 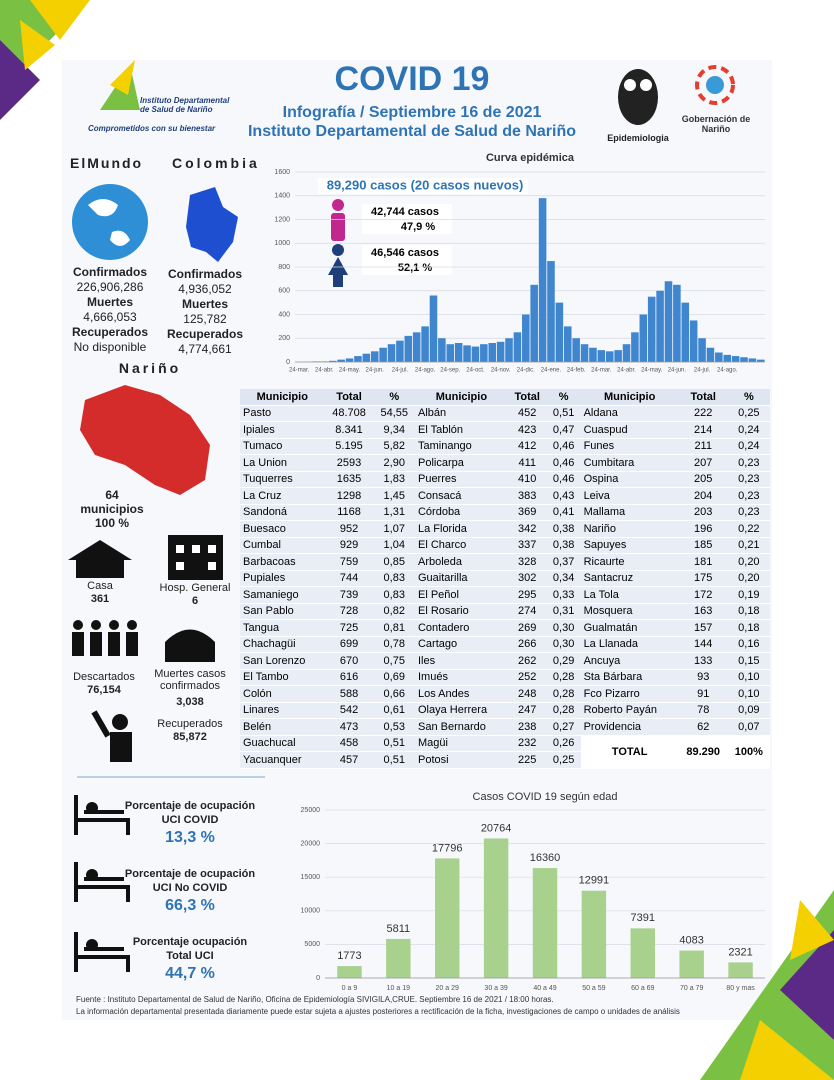 What do you see at coordinates (394, 529) in the screenshot?
I see `table-cell: 1,07` at bounding box center [394, 529].